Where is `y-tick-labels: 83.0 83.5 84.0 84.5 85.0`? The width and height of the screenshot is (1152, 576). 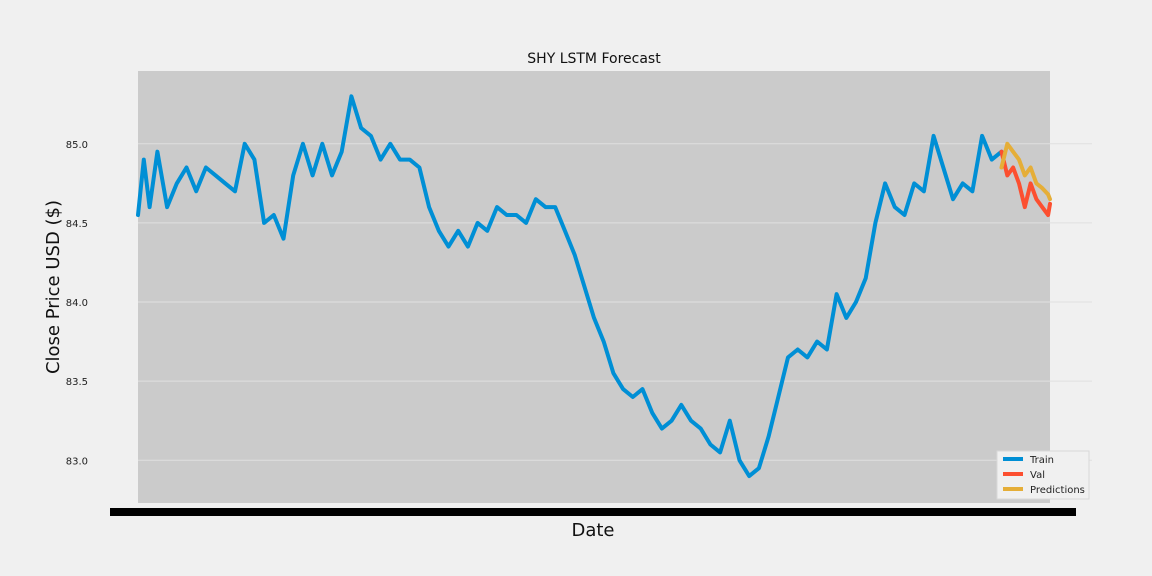 y-tick-labels: 83.0 83.5 84.0 84.5 85.0 is located at coordinates (77, 303).